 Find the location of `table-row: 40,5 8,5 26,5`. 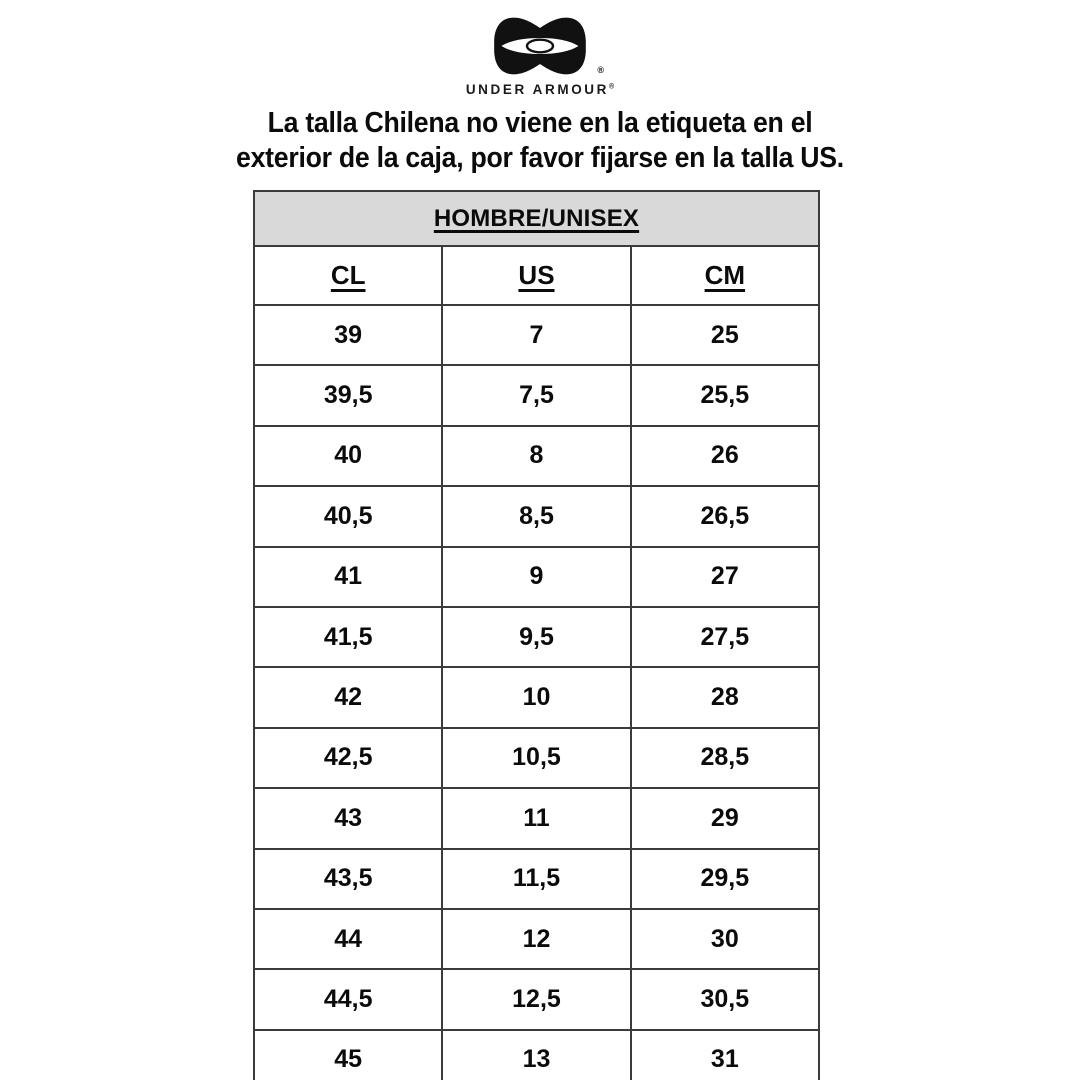

table-row: 40,5 8,5 26,5 is located at coordinates (536, 516).